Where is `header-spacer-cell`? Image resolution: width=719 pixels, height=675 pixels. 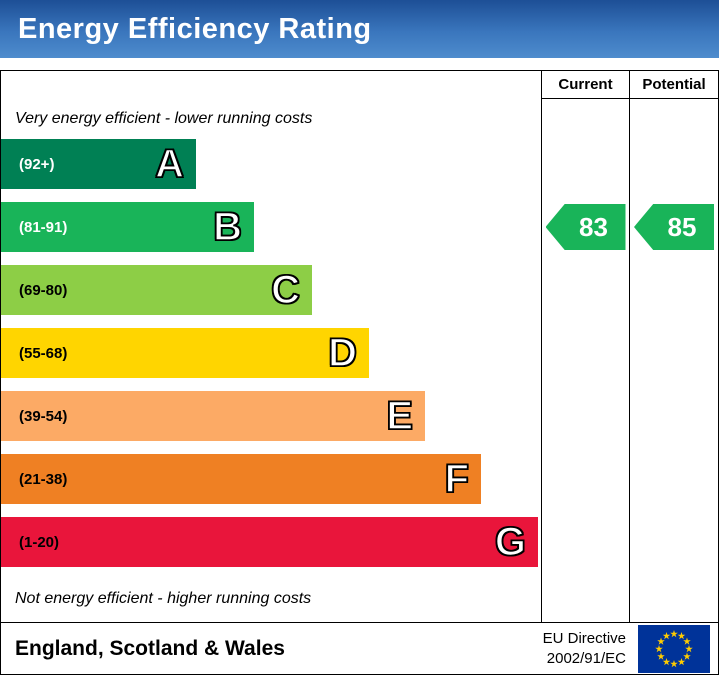
header-spacer-cell is located at coordinates (271, 85).